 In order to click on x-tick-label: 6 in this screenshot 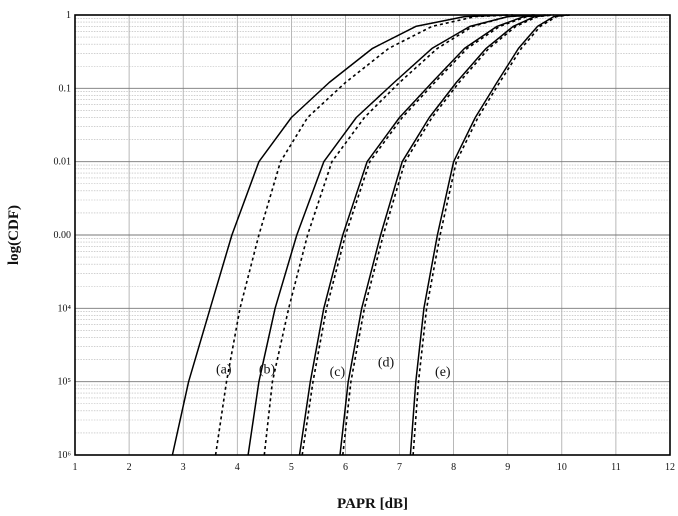, I will do `click(345, 467)`.